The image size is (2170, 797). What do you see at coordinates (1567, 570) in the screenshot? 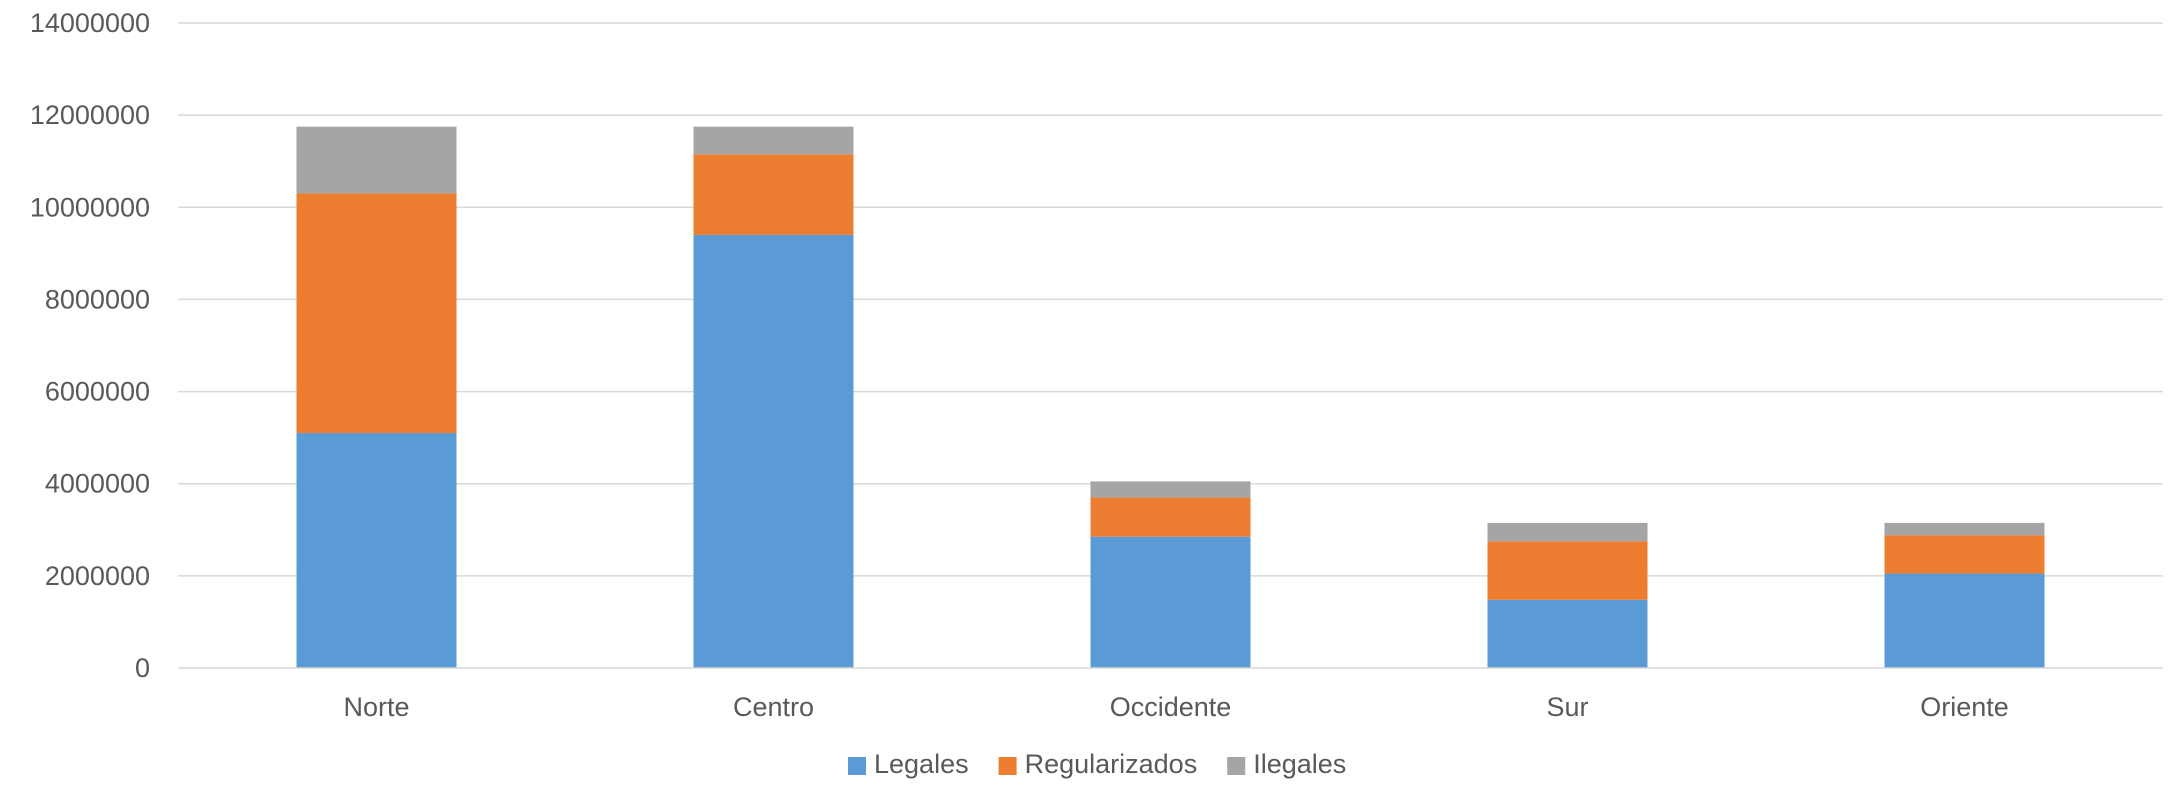
I see `bar-regularizados-sur` at bounding box center [1567, 570].